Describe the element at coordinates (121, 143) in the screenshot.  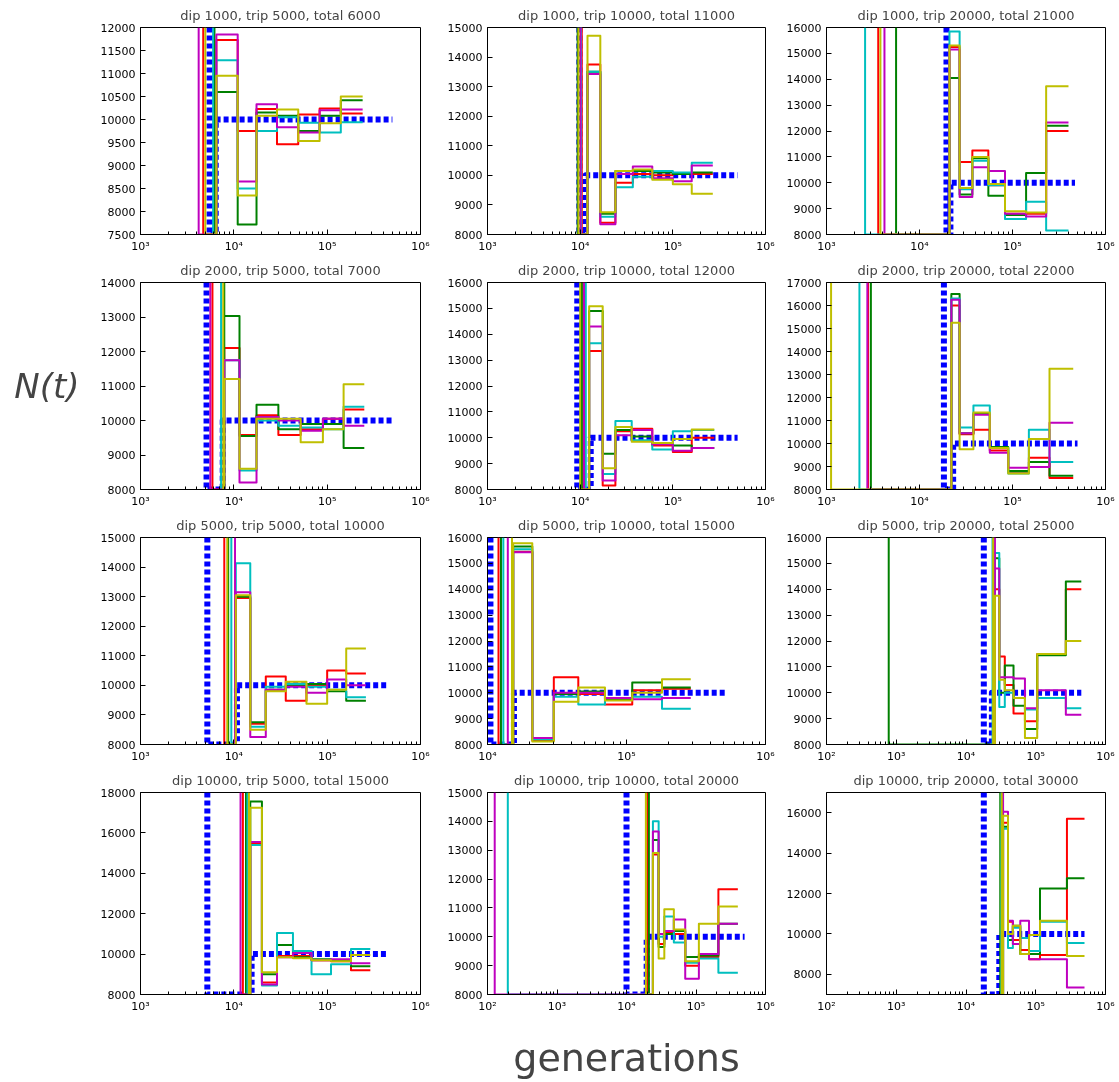
I see `y-tick-label: 9500` at that location.